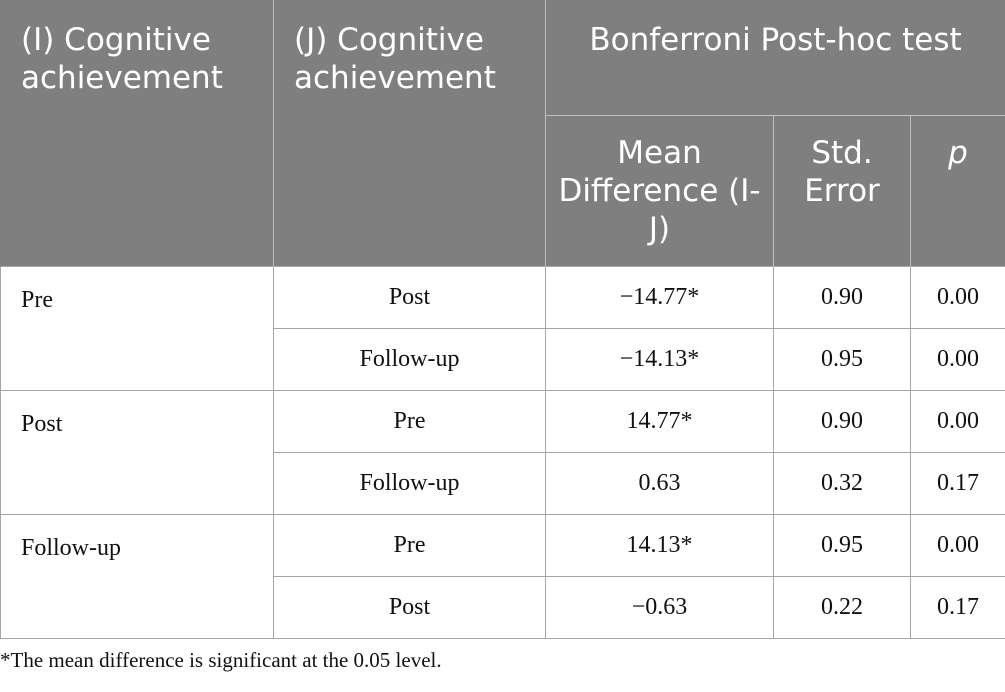  I want to click on mean-diff-cell: −0.63, so click(659, 607).